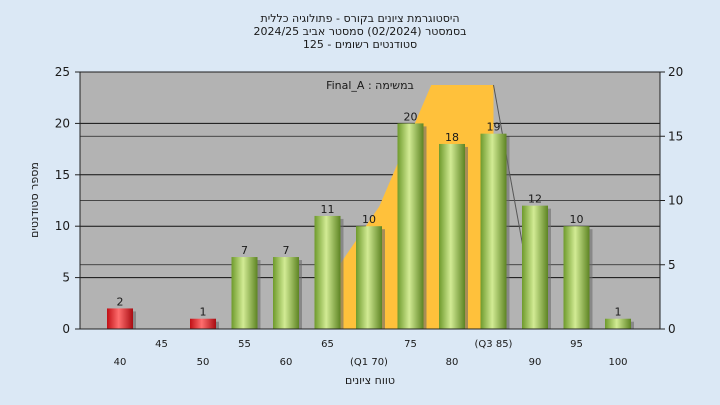  Describe the element at coordinates (510, 176) in the screenshot. I see `iqr-band-edge` at that location.